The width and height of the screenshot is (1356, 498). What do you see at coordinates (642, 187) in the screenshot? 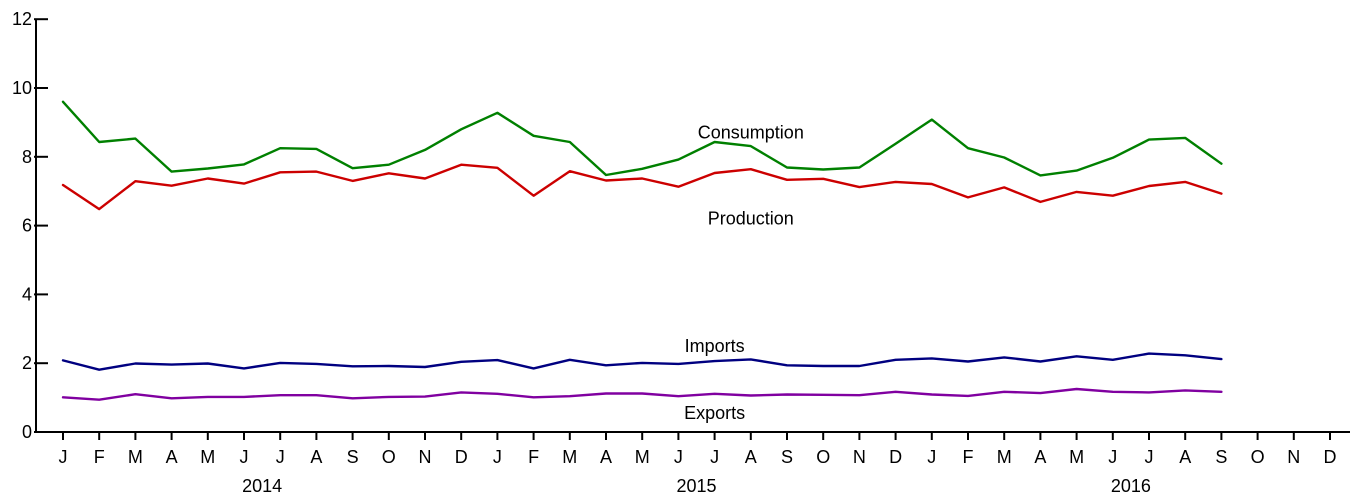
I see `series-line-production` at bounding box center [642, 187].